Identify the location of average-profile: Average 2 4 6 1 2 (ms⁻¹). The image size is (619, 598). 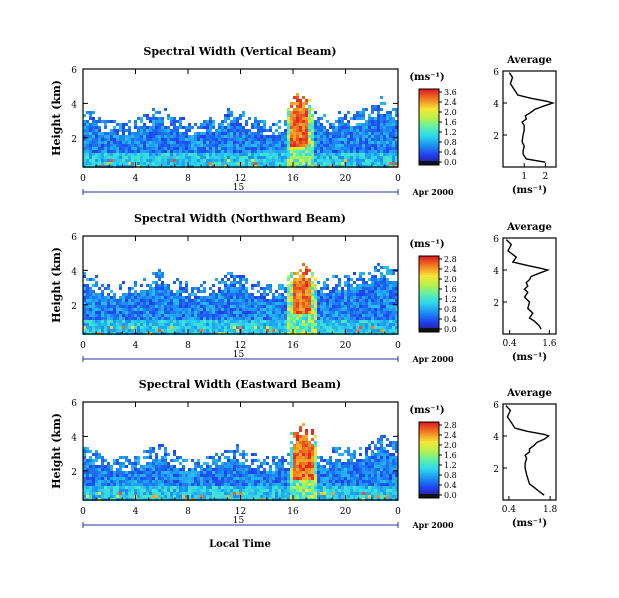
(525, 125).